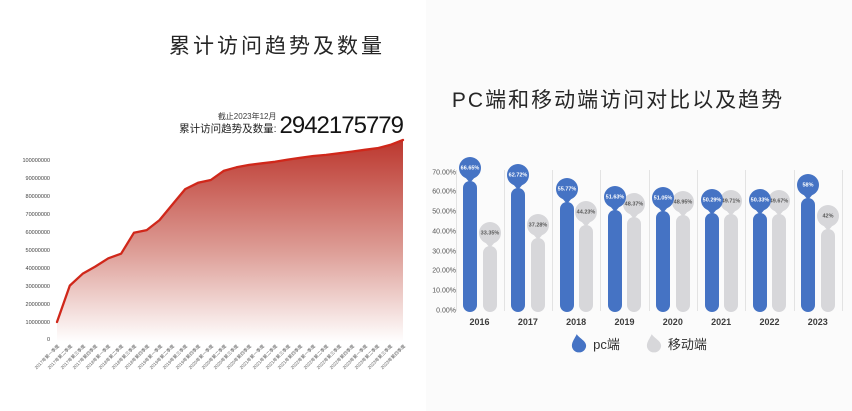 This screenshot has width=852, height=411. I want to click on x-axis-tick-label: 2018年第一季度, so click(98, 357).